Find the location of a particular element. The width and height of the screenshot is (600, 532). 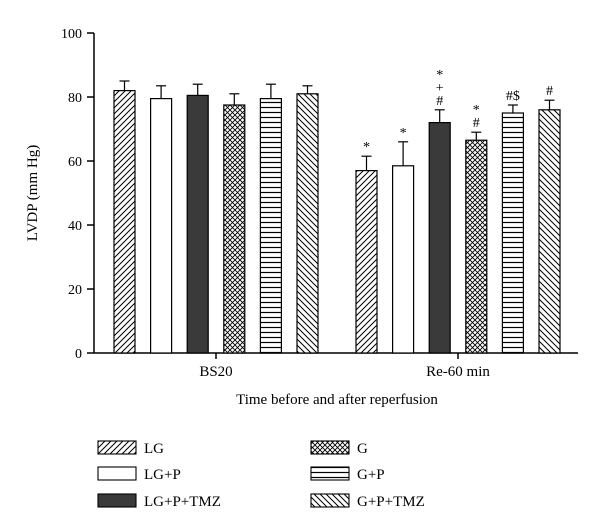

legend-label: G+P is located at coordinates (371, 475).